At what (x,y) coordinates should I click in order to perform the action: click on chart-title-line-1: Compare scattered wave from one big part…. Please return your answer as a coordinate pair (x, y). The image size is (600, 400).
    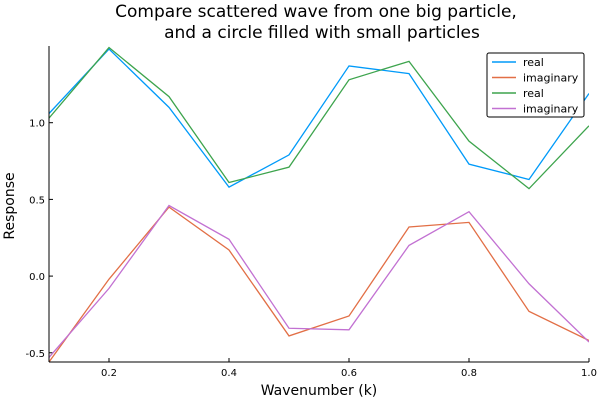
    Looking at the image, I should click on (316, 12).